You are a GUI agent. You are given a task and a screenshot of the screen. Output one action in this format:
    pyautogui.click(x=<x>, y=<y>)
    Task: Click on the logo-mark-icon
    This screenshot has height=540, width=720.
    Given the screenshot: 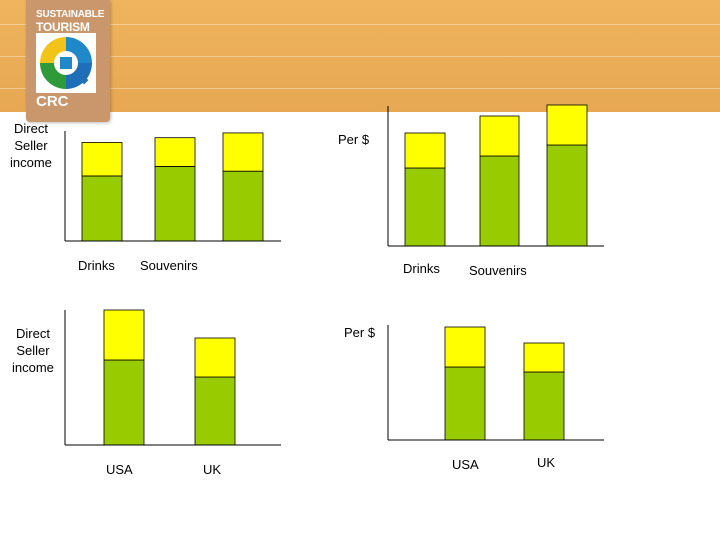 What is the action you would take?
    pyautogui.click(x=66, y=63)
    